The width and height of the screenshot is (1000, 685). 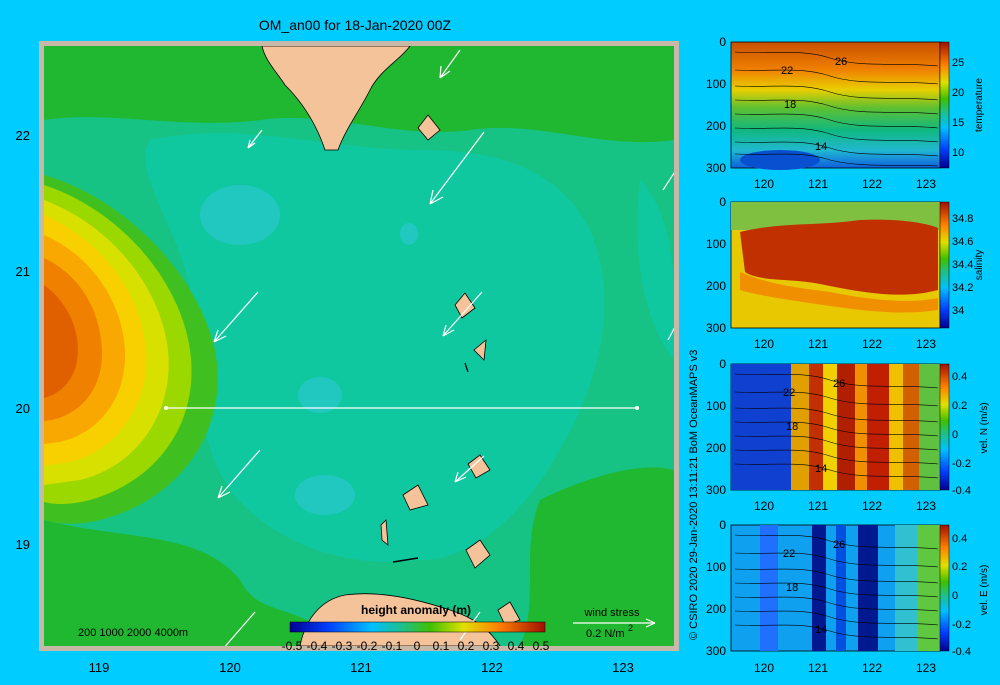 I want to click on map-y-tick-label: 19, so click(x=23, y=544).